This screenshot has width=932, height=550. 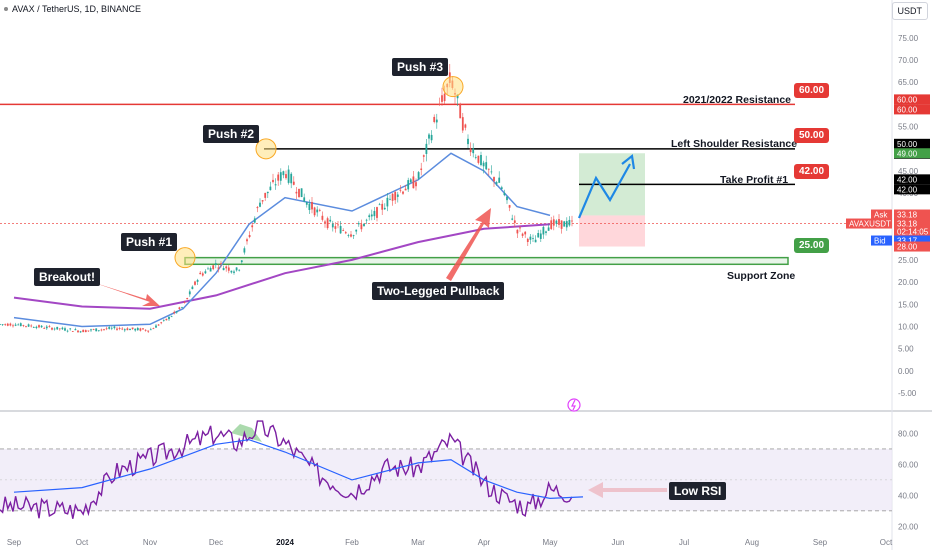 I want to click on rsi-tick-label: 40.00, so click(x=908, y=495).